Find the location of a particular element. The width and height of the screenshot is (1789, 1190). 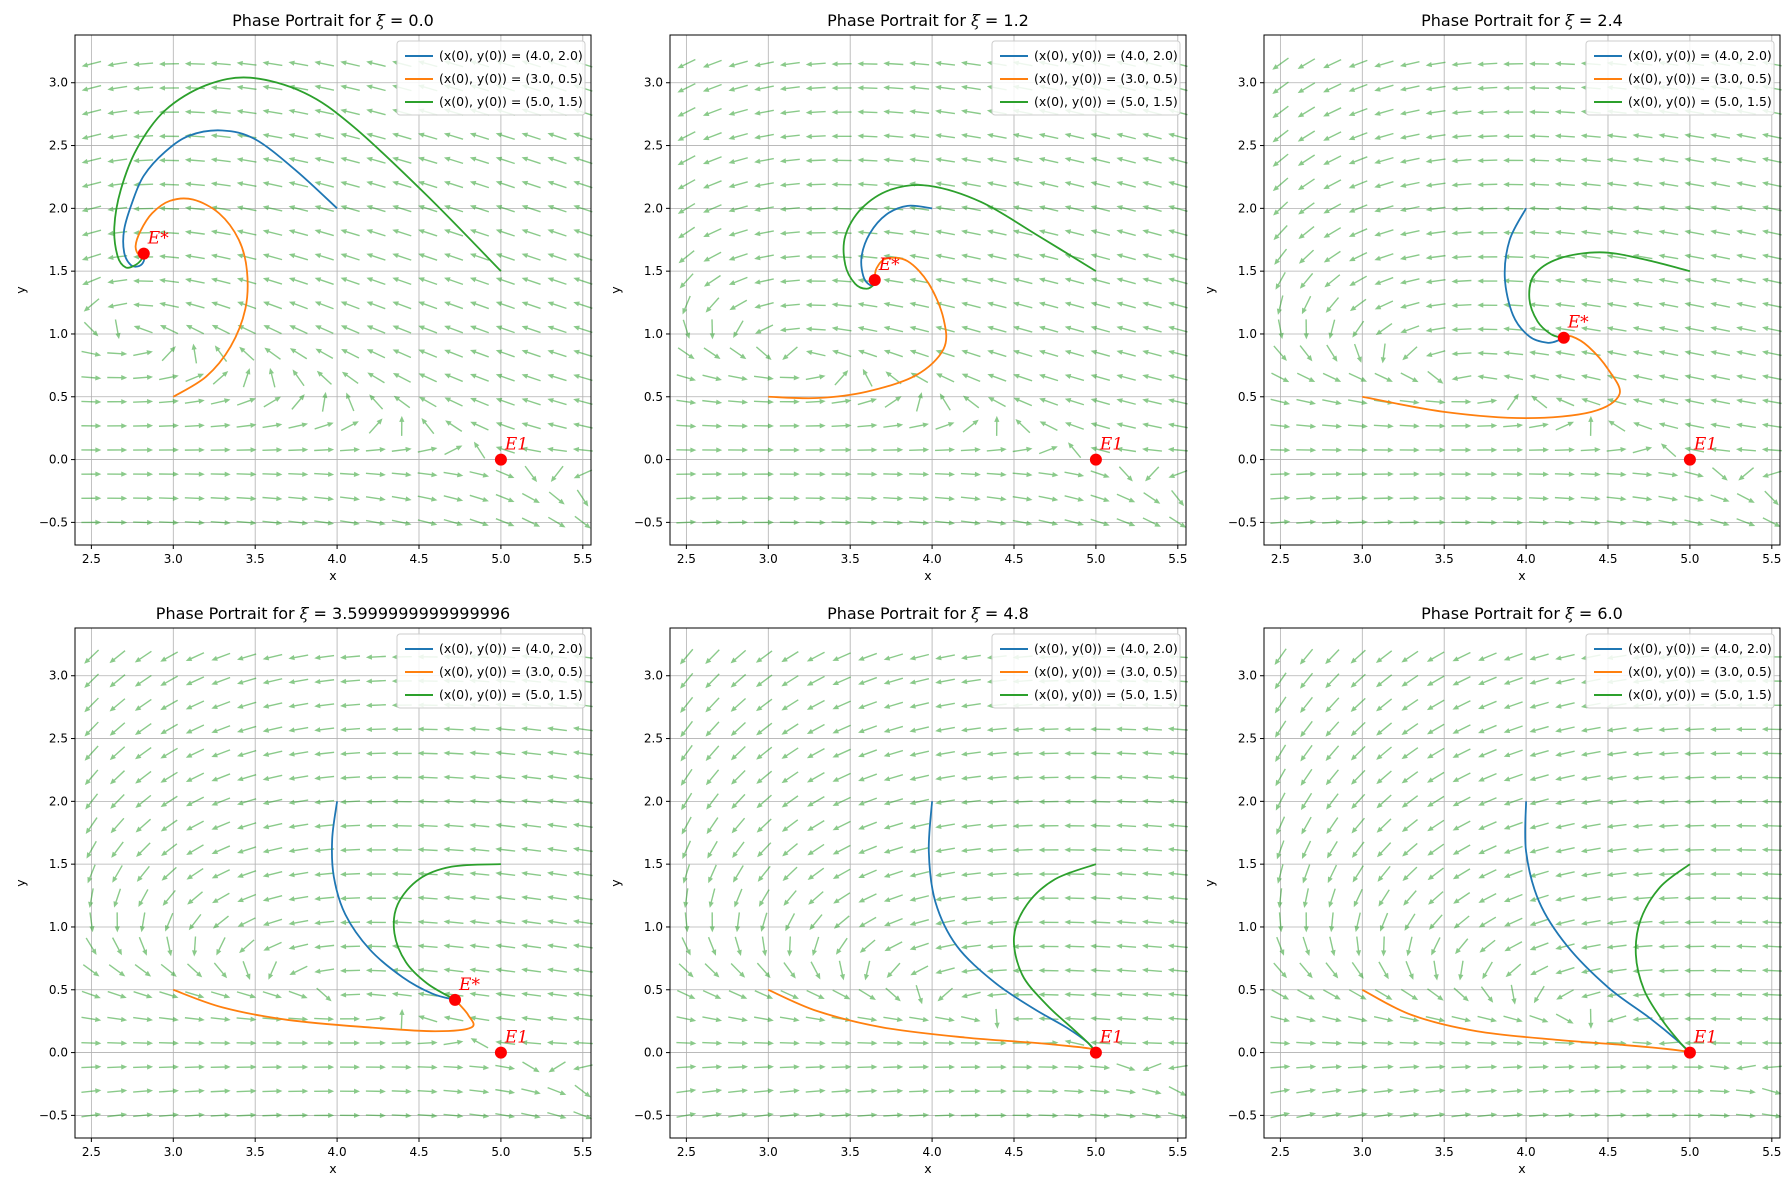

title-symbol: ξ is located at coordinates (976, 20).